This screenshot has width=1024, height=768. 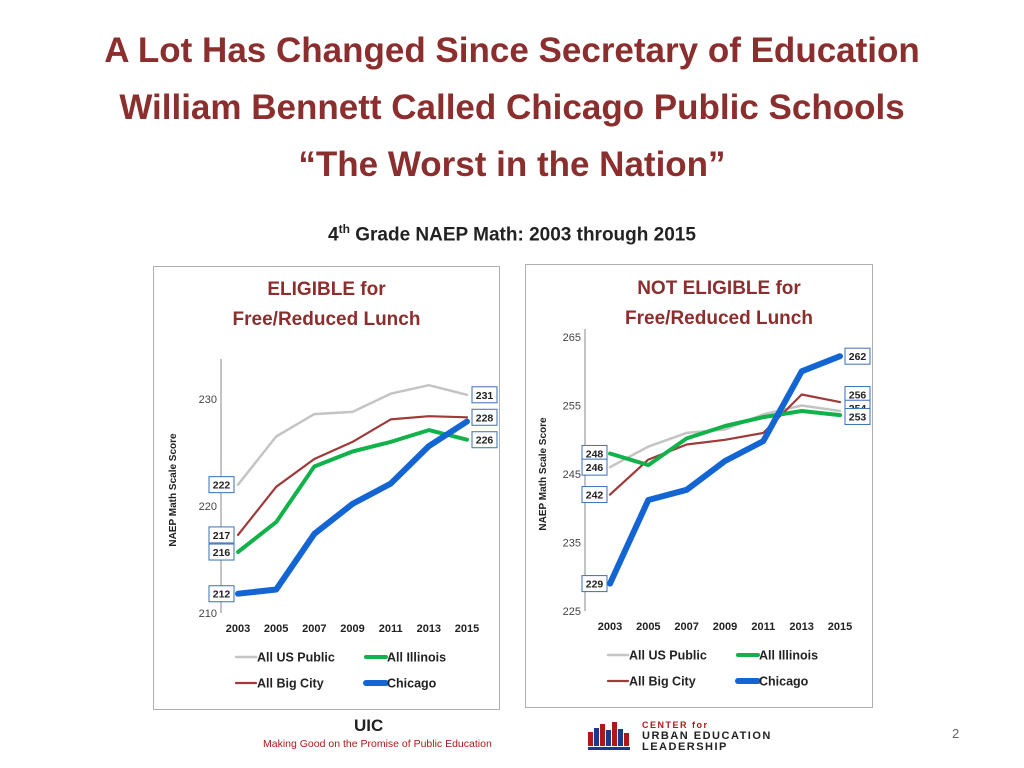 I want to click on start-data-label: 222, so click(x=222, y=486).